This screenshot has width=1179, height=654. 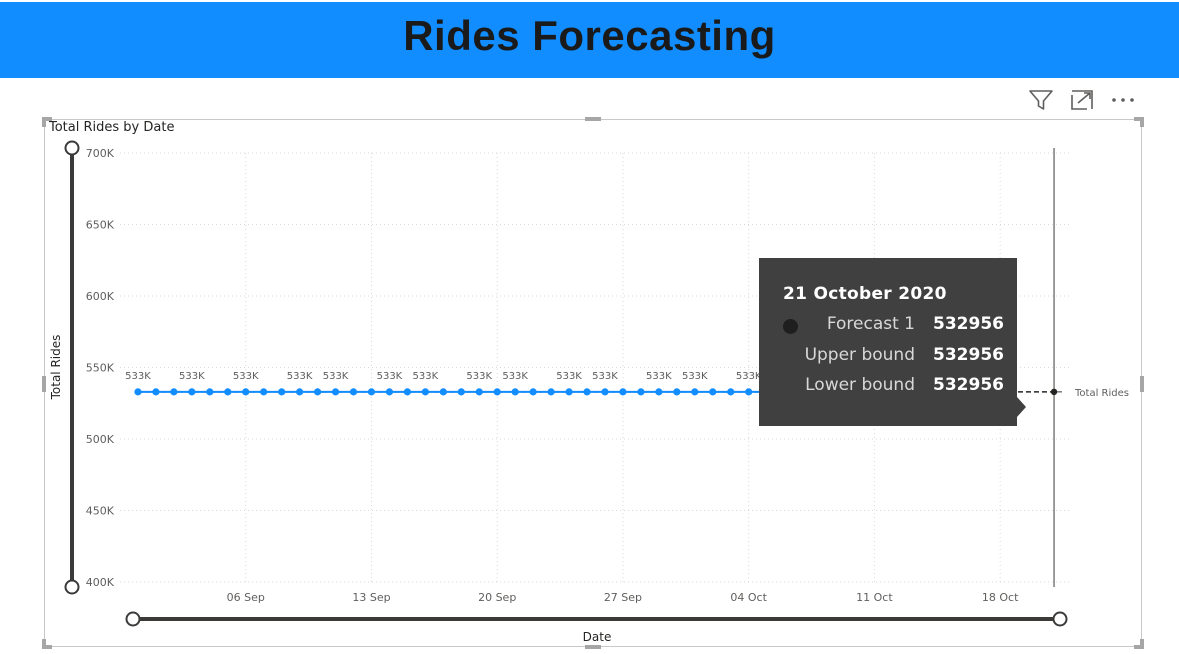 I want to click on hover-point, so click(x=1054, y=392).